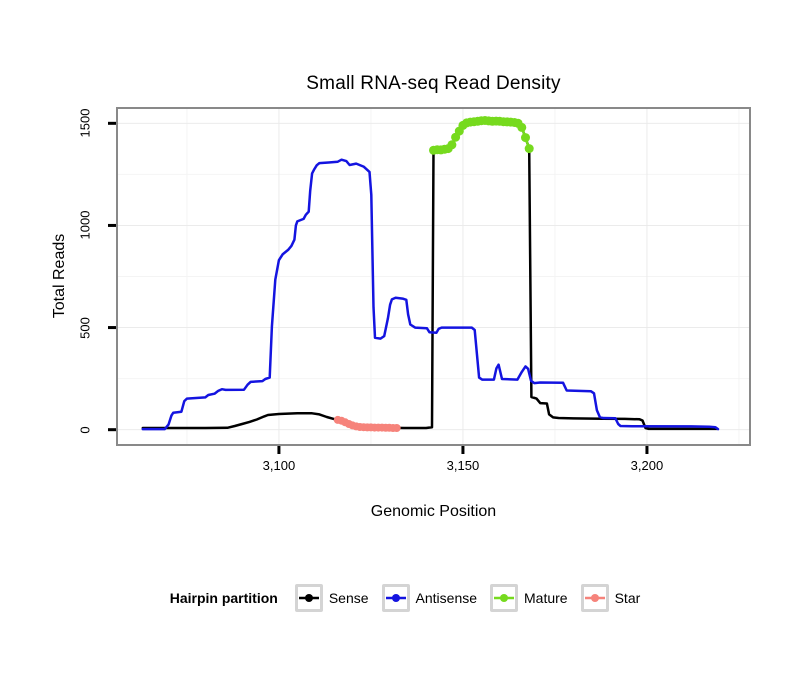 This screenshot has width=810, height=690. What do you see at coordinates (85, 225) in the screenshot?
I see `y-tick-label: 1000` at bounding box center [85, 225].